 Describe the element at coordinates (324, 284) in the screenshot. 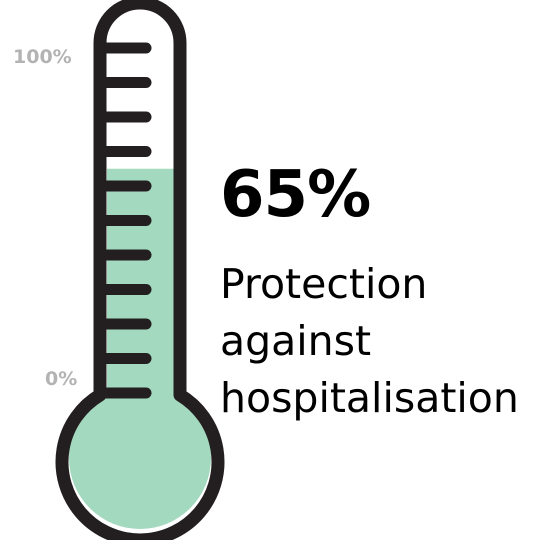

I see `caption-line: Protection` at that location.